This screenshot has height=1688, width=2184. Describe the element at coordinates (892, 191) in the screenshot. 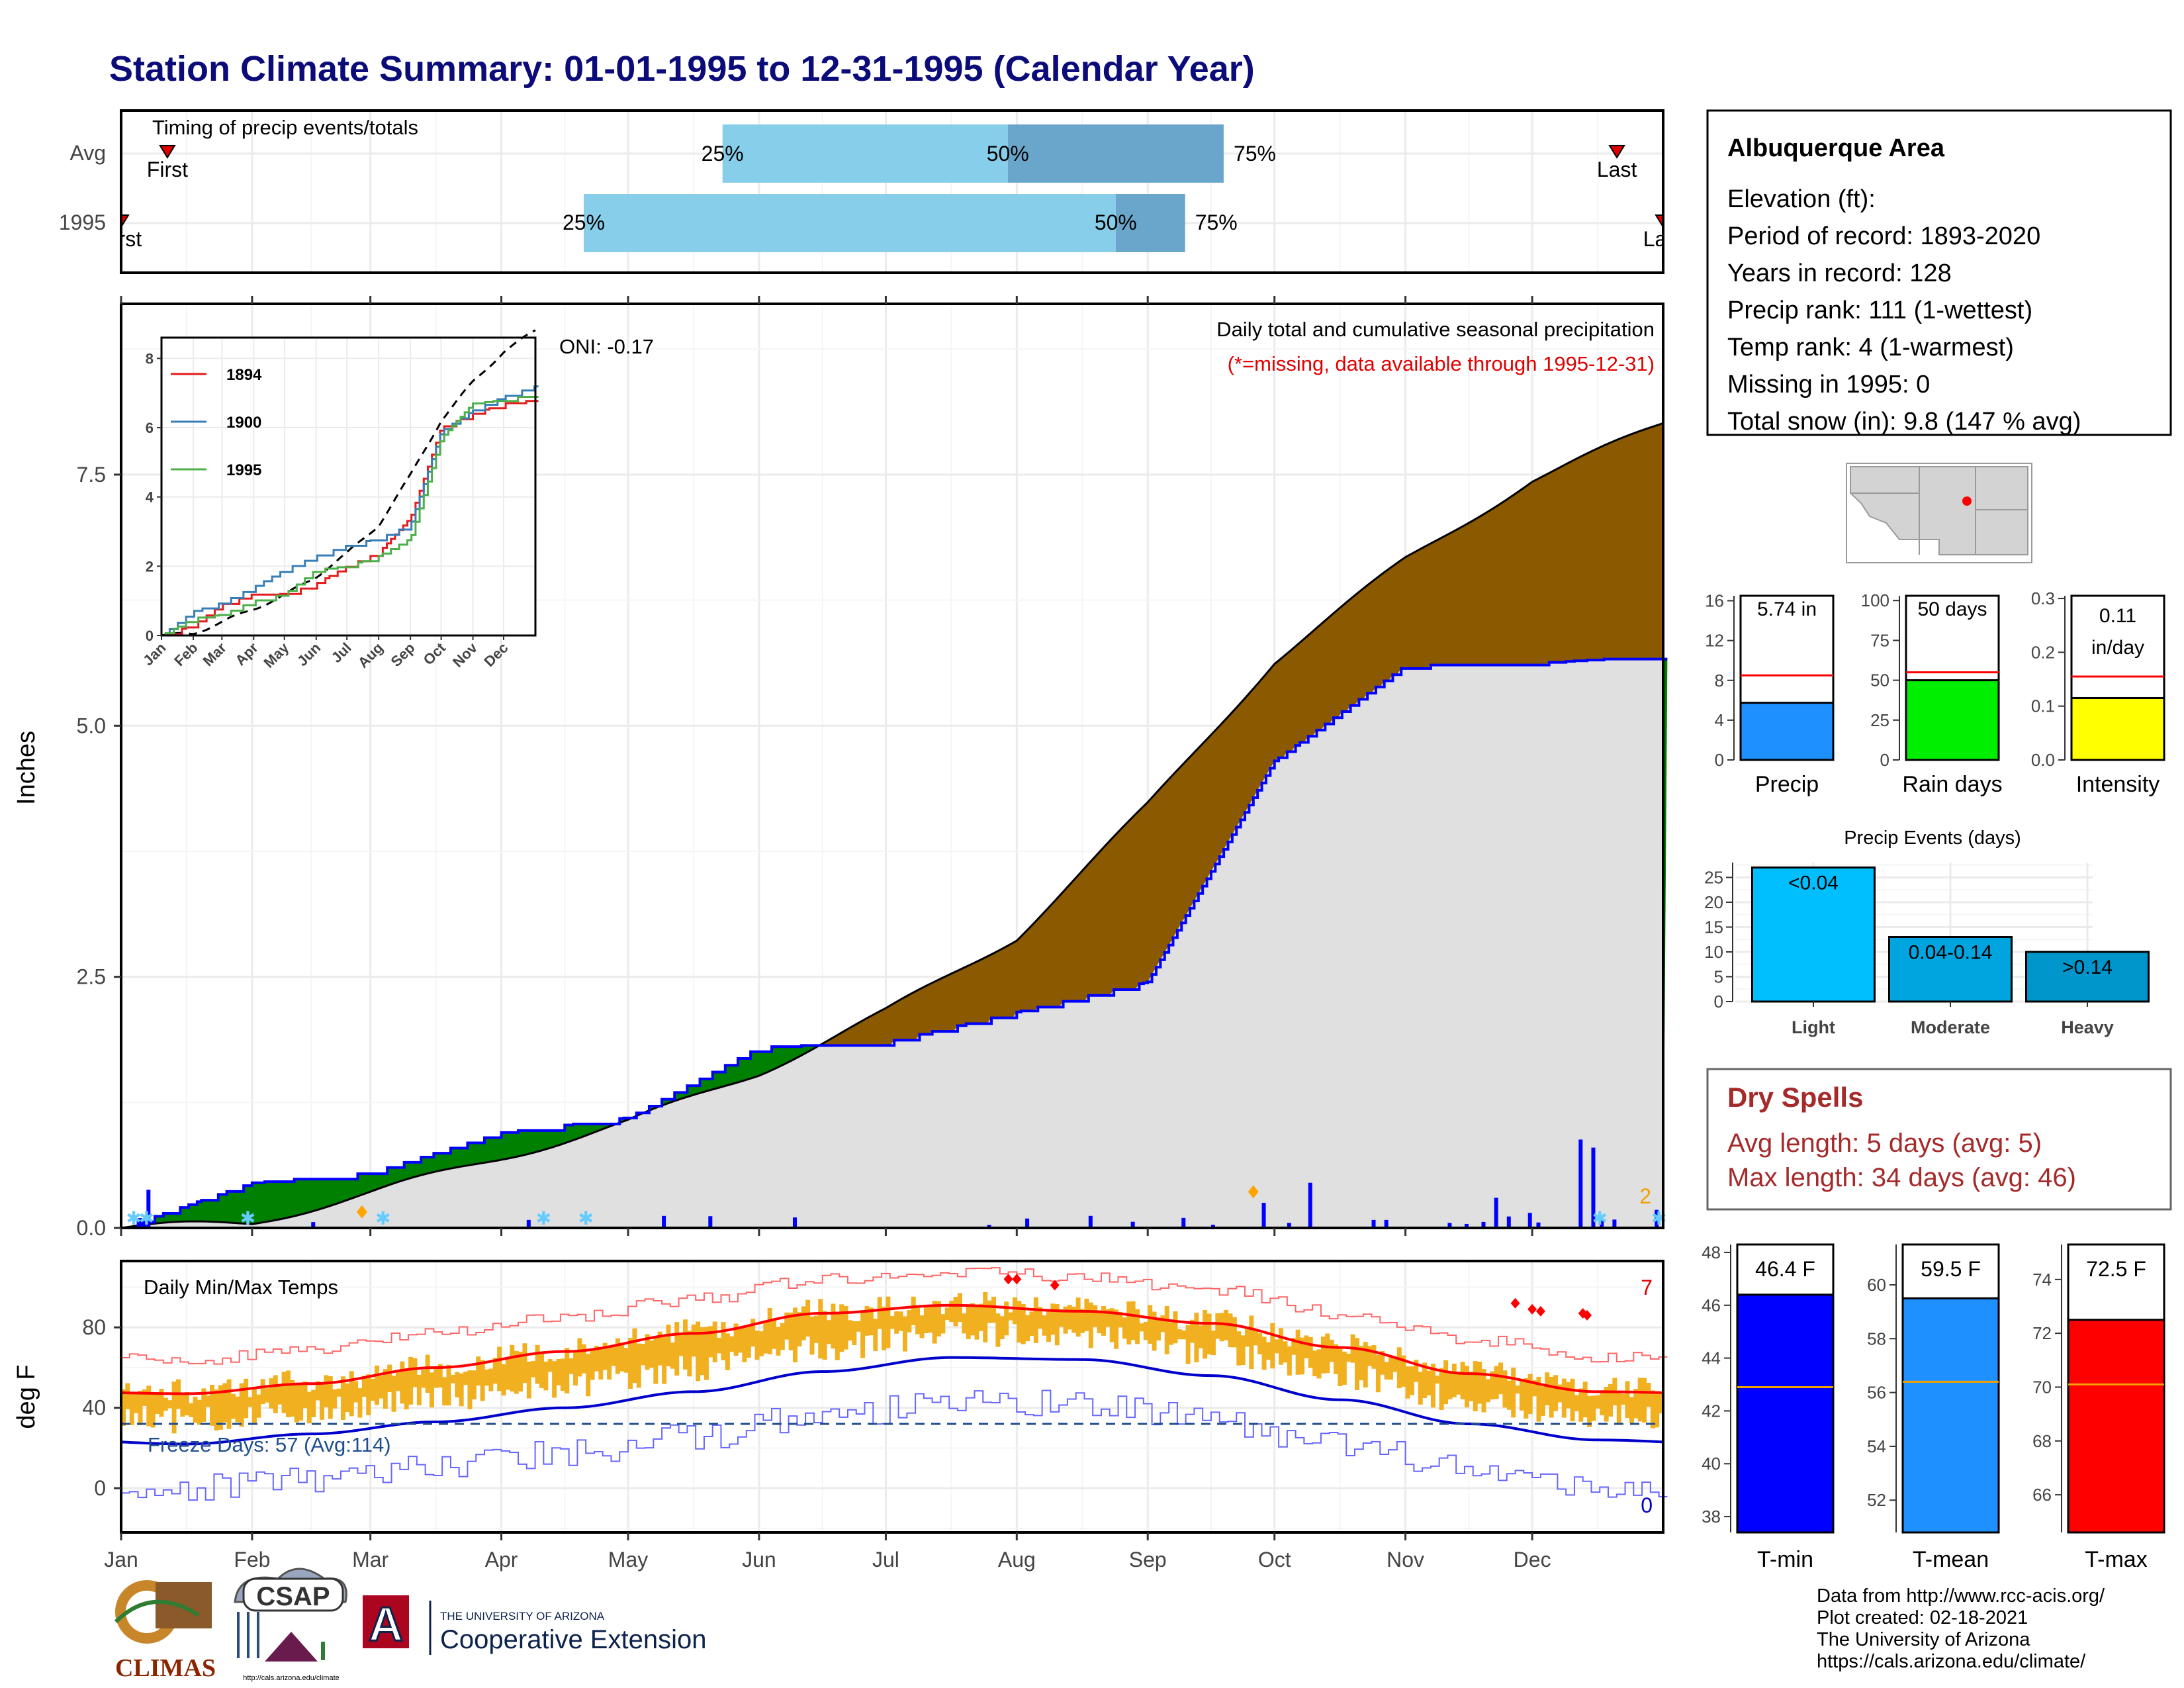

I see `timing-frame-top` at that location.